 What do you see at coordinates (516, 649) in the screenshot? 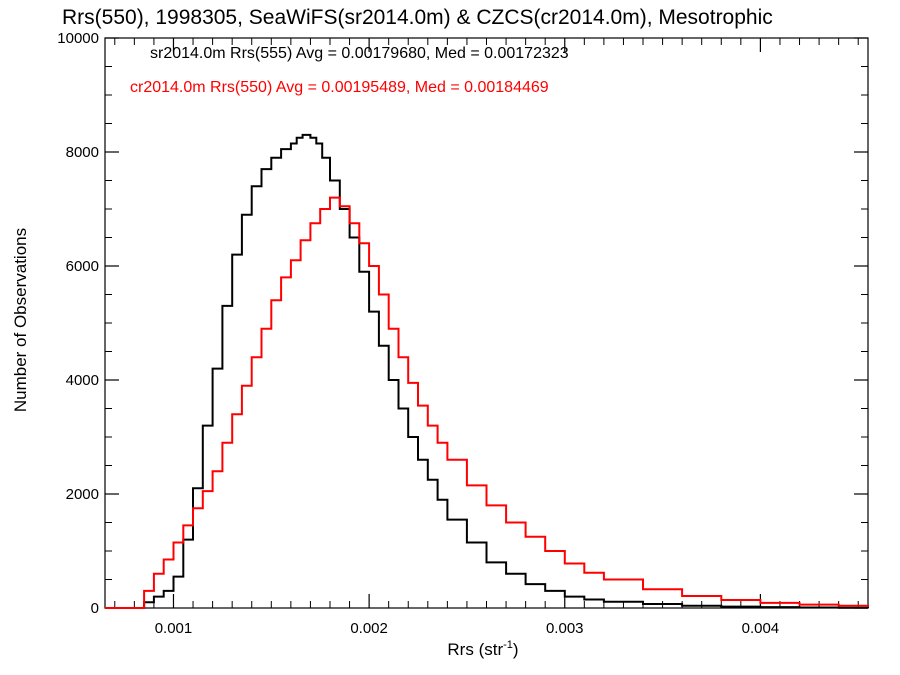
I see `x-axis-label-close: )` at bounding box center [516, 649].